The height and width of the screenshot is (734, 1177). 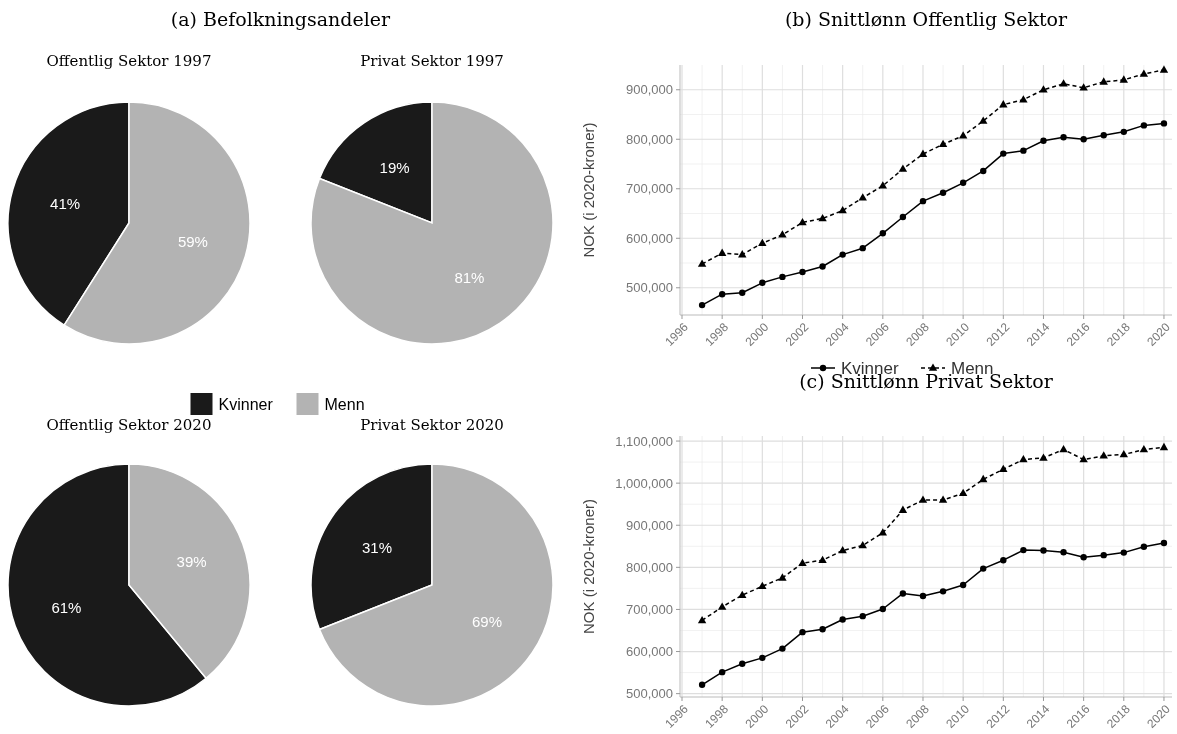 What do you see at coordinates (344, 404) in the screenshot?
I see `legend-label: Menn` at bounding box center [344, 404].